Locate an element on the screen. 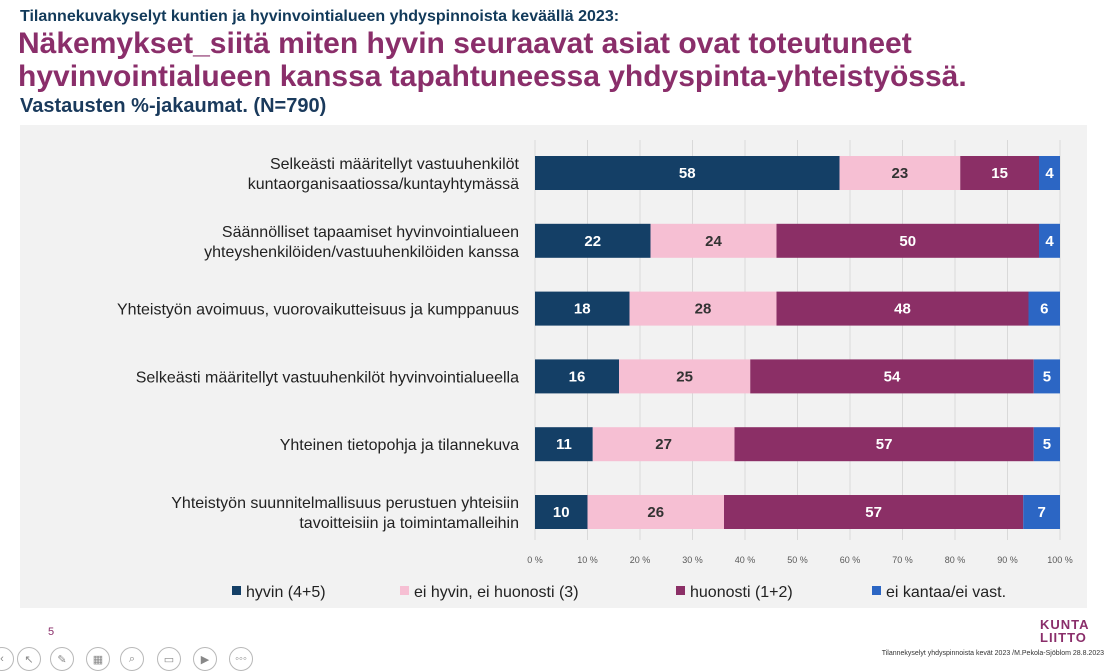 This screenshot has width=1120, height=672. data-label: 15 is located at coordinates (999, 173).